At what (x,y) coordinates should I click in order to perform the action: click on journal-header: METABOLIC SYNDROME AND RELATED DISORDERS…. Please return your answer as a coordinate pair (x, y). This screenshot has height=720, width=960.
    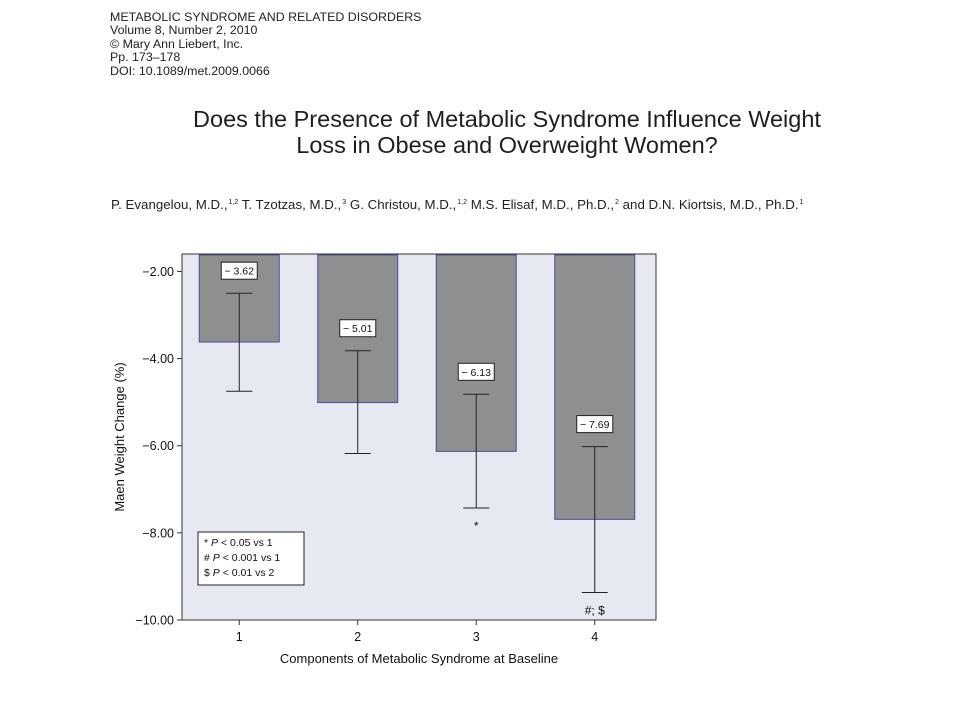
    Looking at the image, I should click on (266, 44).